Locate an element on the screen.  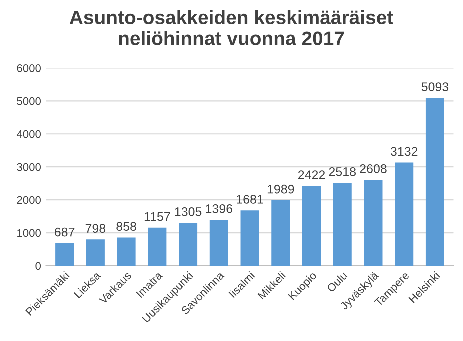
y-tick-label: 4000 is located at coordinates (29, 134).